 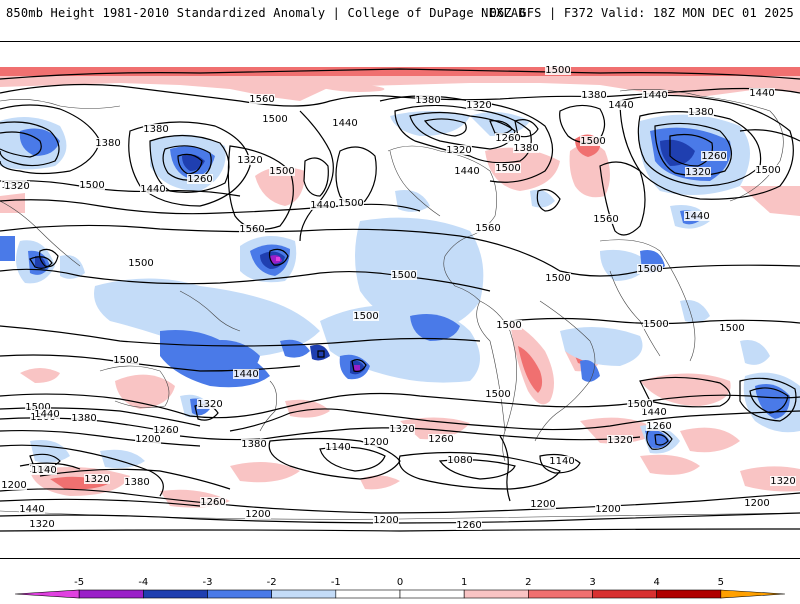 I want to click on contour-label-1080: 1080, so click(x=460, y=460).